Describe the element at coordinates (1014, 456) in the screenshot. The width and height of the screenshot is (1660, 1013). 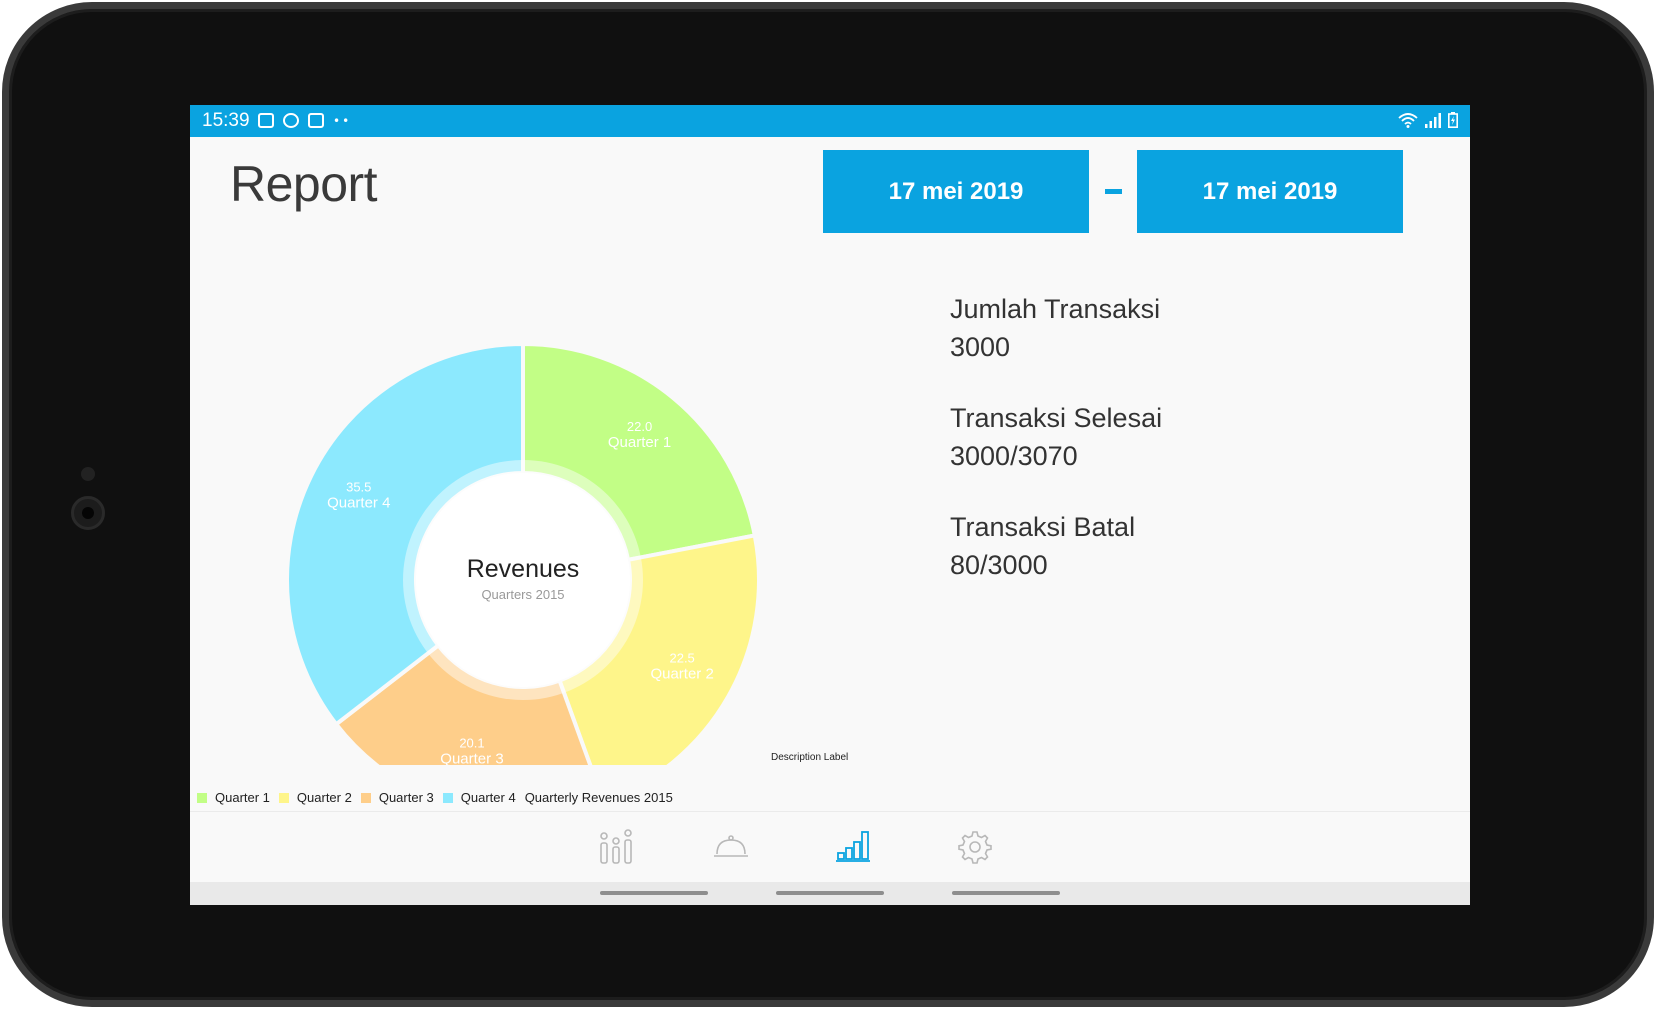
I see `stat-value: 3000/3070` at that location.